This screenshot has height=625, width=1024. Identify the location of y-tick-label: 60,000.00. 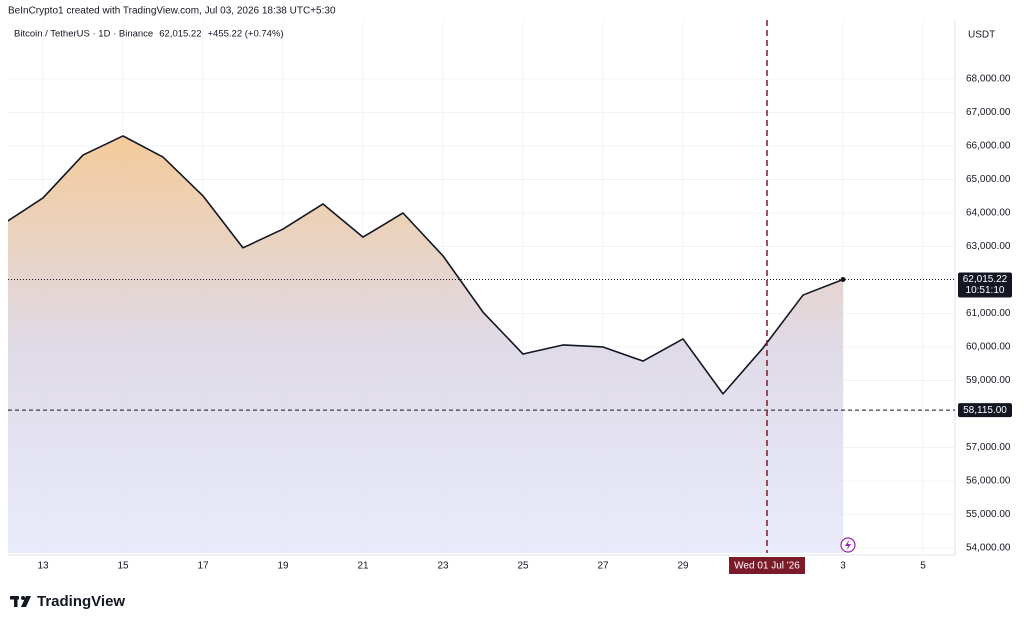
(988, 347).